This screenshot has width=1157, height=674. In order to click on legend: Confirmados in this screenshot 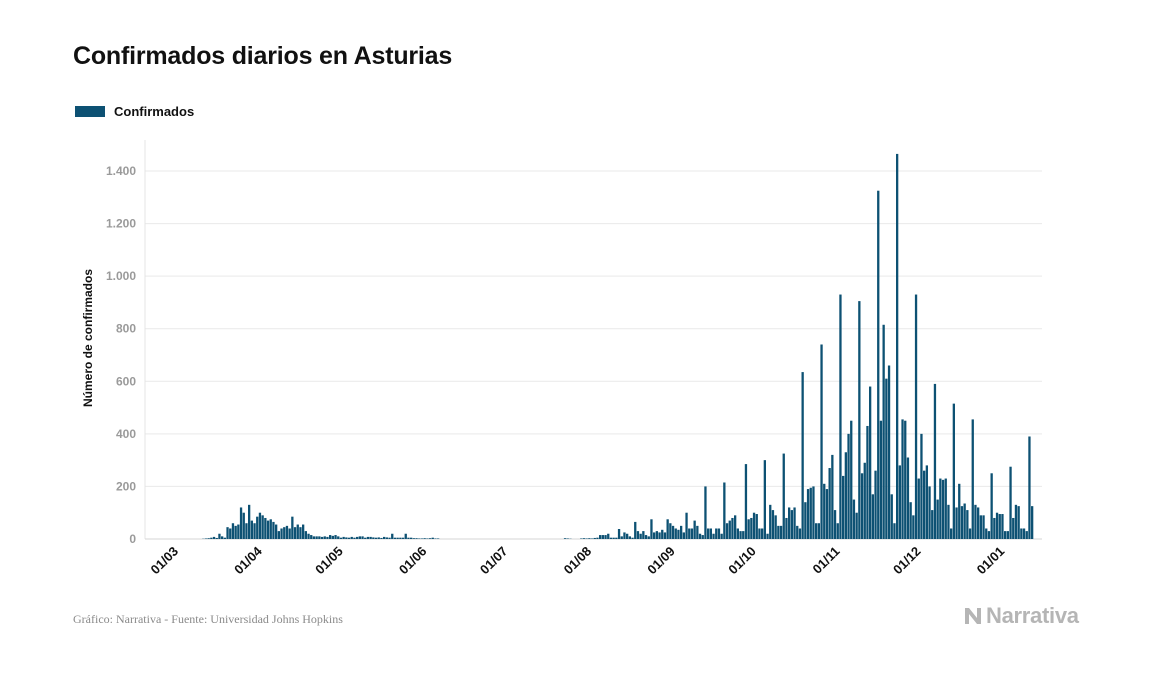, I will do `click(134, 111)`.